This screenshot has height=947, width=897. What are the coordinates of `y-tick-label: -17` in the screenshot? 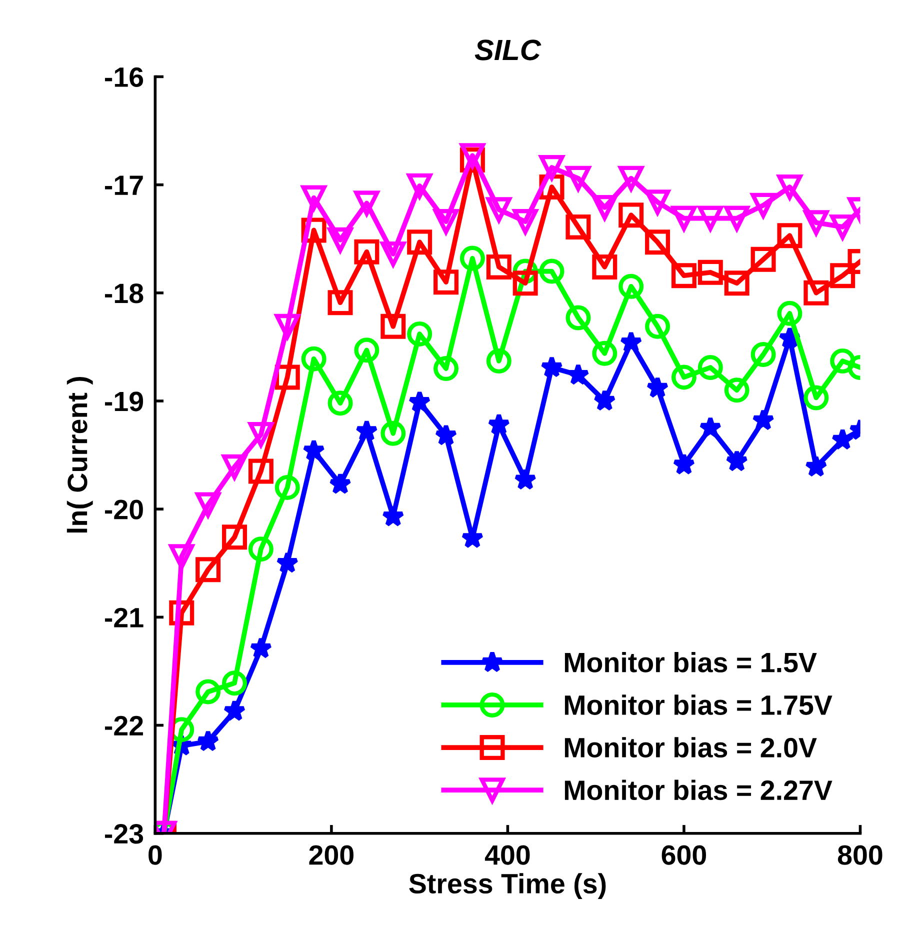 It's located at (124, 185).